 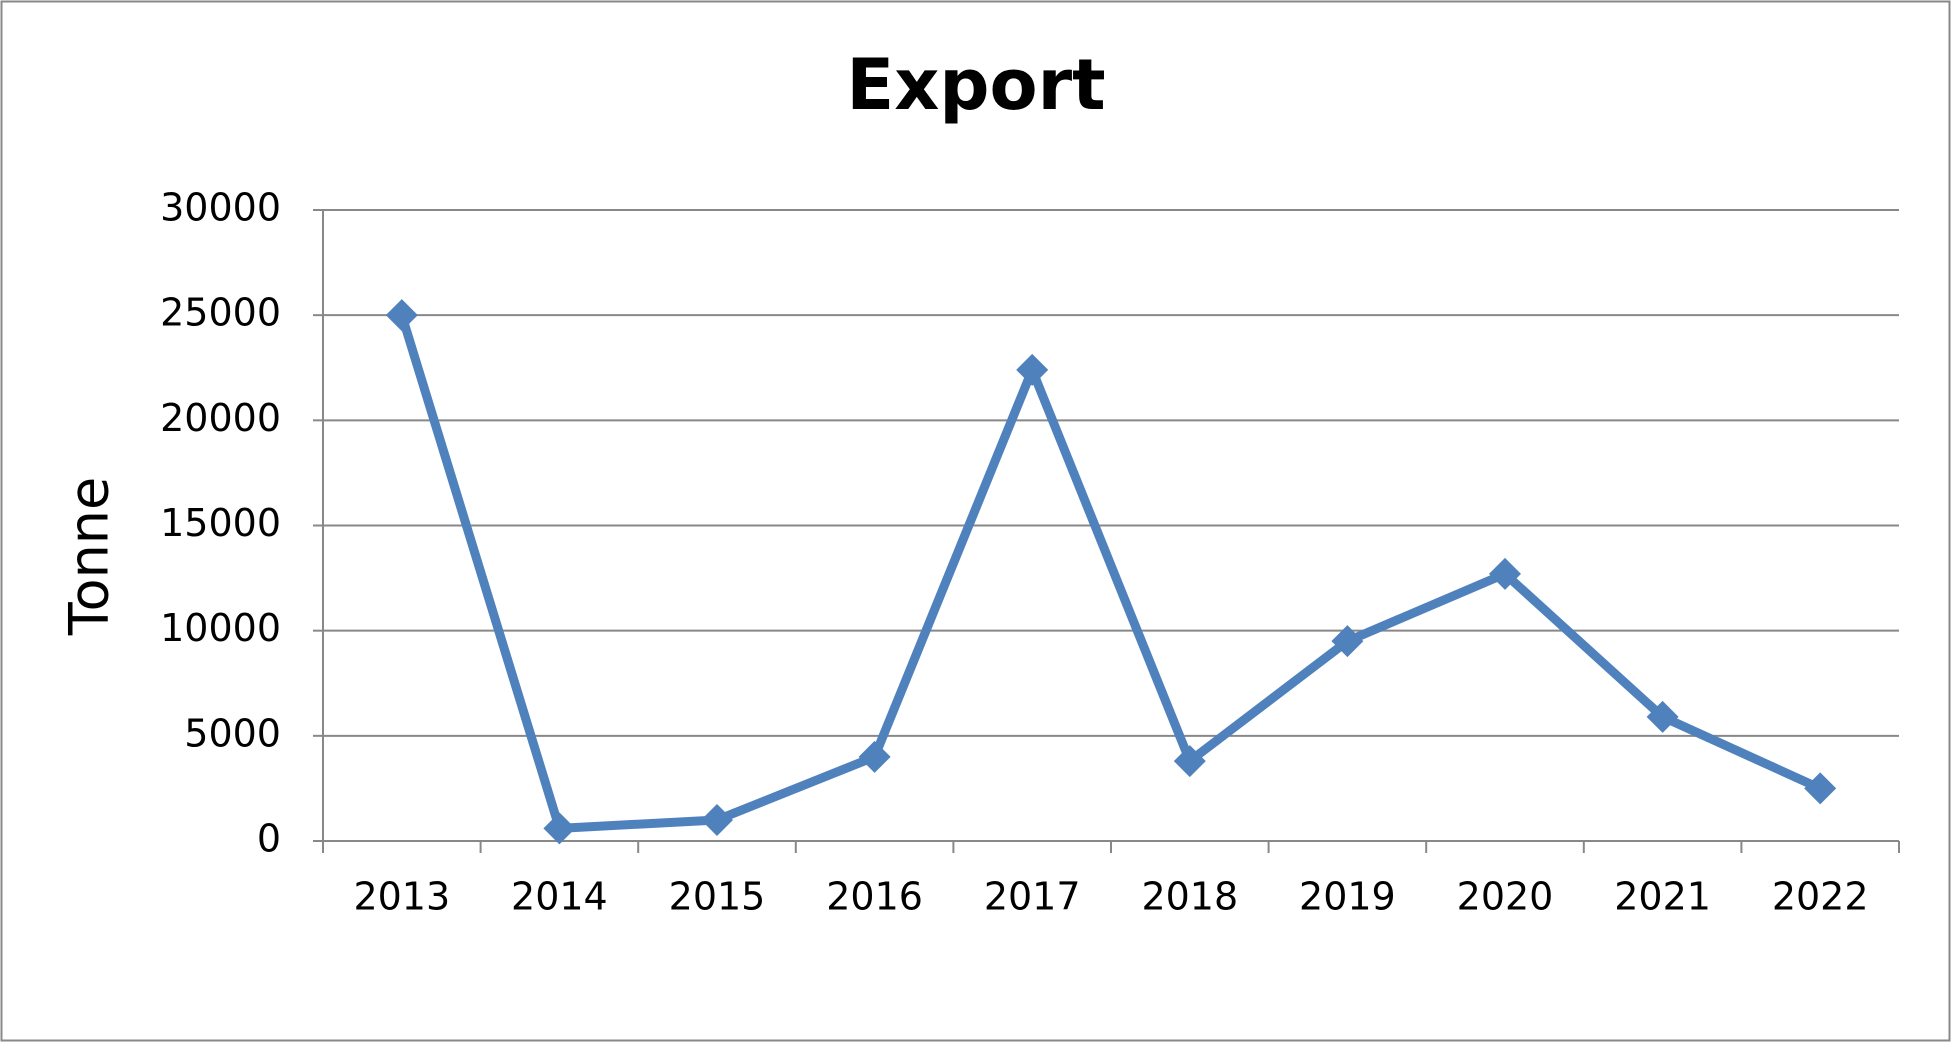 What do you see at coordinates (220, 523) in the screenshot?
I see `y-tick-label: 15000` at bounding box center [220, 523].